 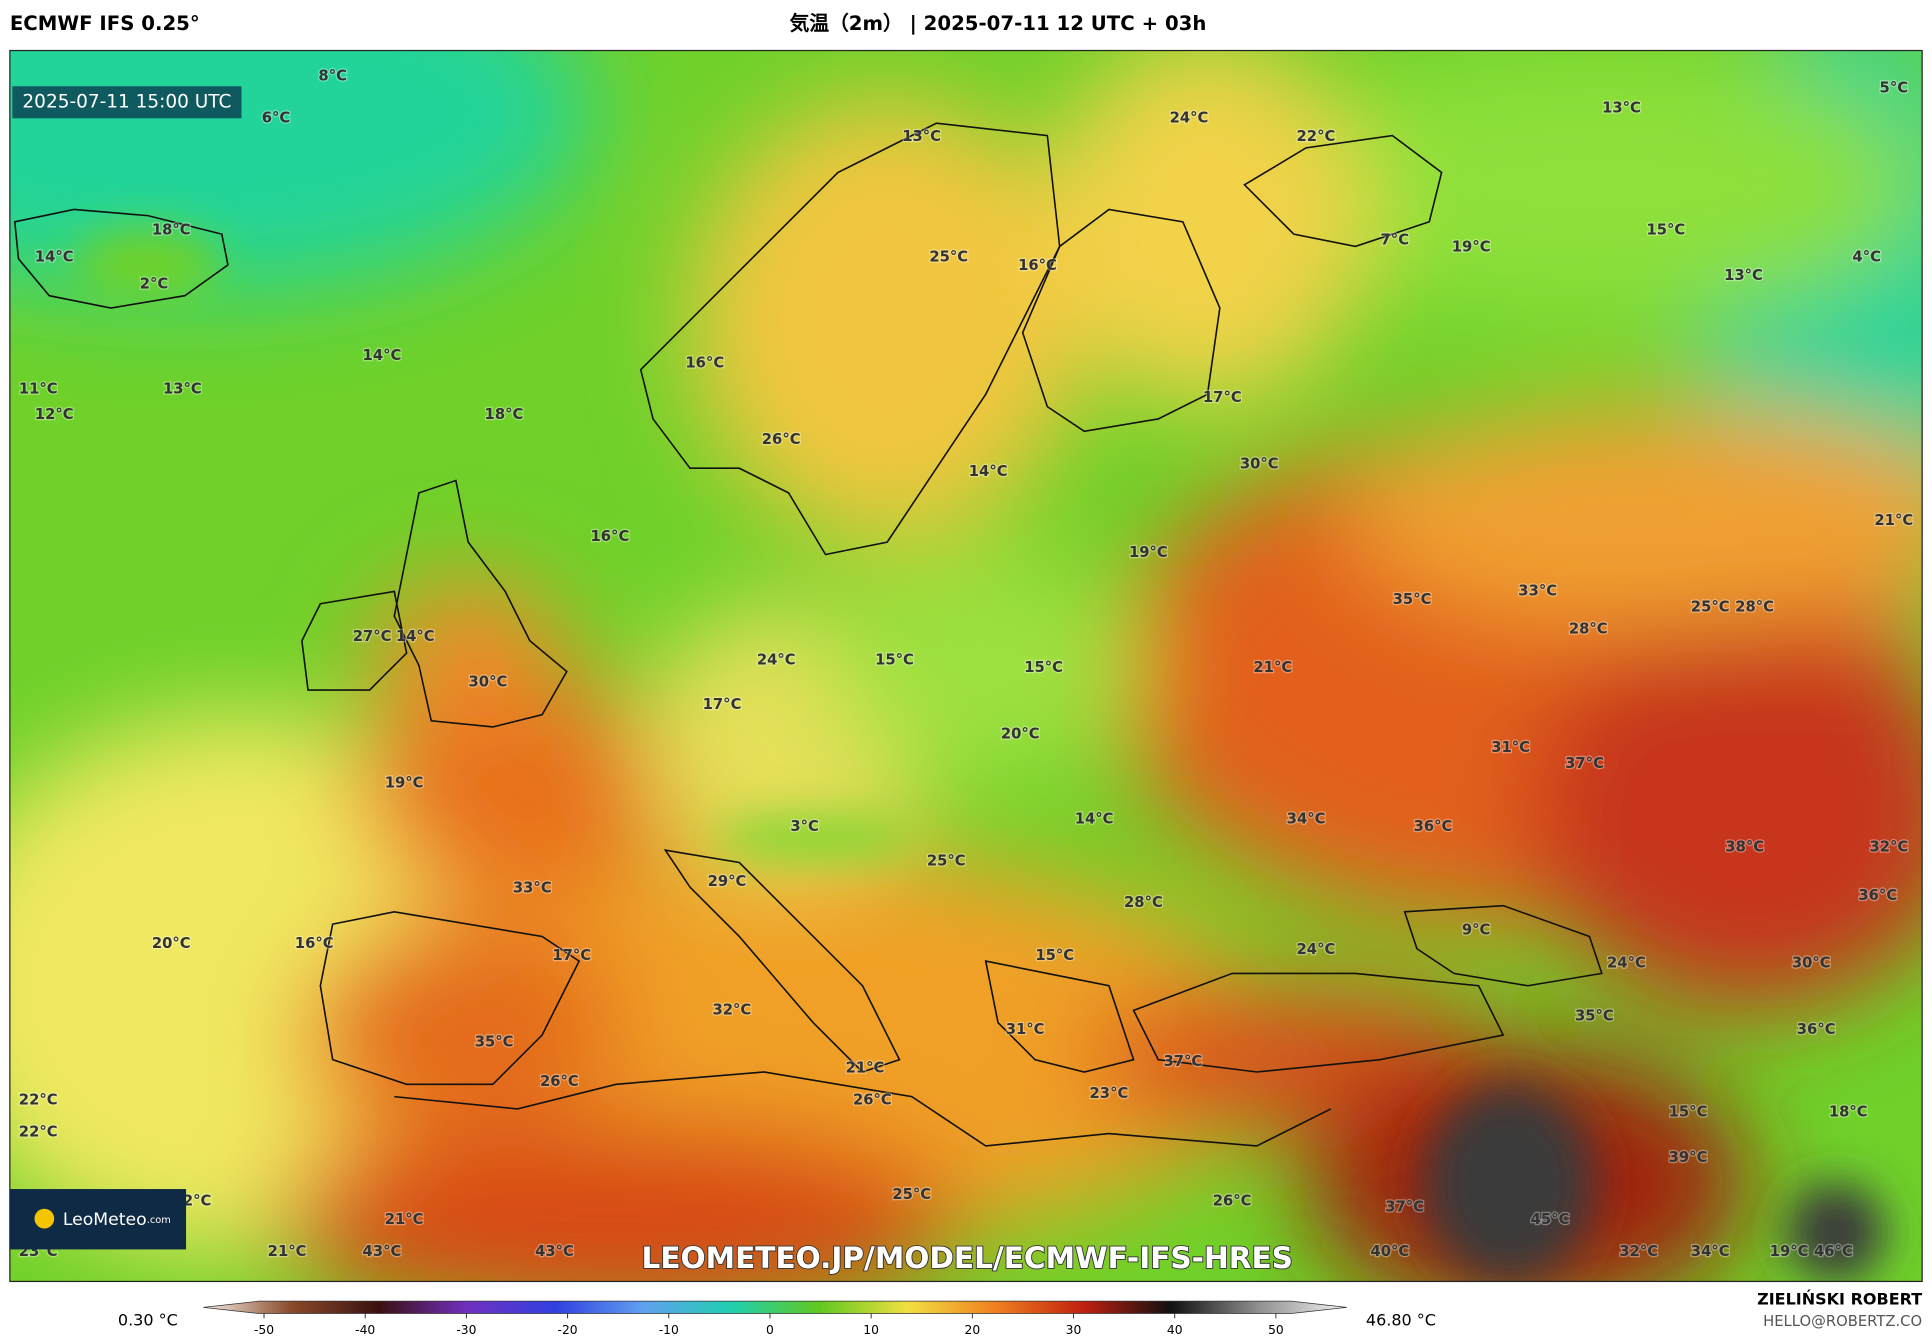 What do you see at coordinates (365, 1330) in the screenshot?
I see `colorbar-tick-label: -40` at bounding box center [365, 1330].